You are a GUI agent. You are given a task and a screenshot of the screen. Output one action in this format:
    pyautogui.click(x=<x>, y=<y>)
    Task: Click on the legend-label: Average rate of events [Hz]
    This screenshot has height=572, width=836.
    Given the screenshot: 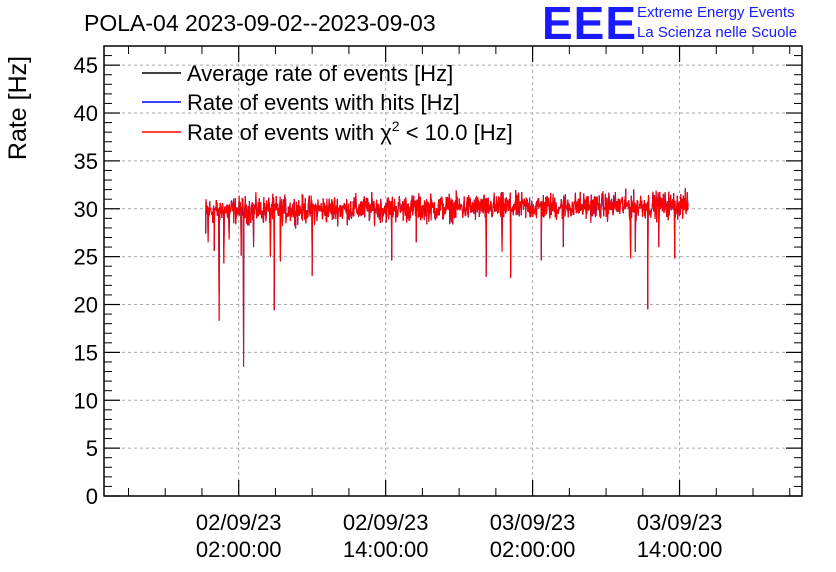 What is the action you would take?
    pyautogui.click(x=320, y=73)
    